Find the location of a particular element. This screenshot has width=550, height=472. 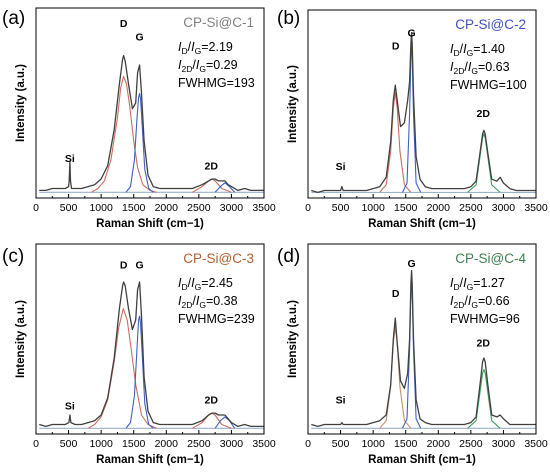

ratio-value: =1.40 is located at coordinates (489, 49).